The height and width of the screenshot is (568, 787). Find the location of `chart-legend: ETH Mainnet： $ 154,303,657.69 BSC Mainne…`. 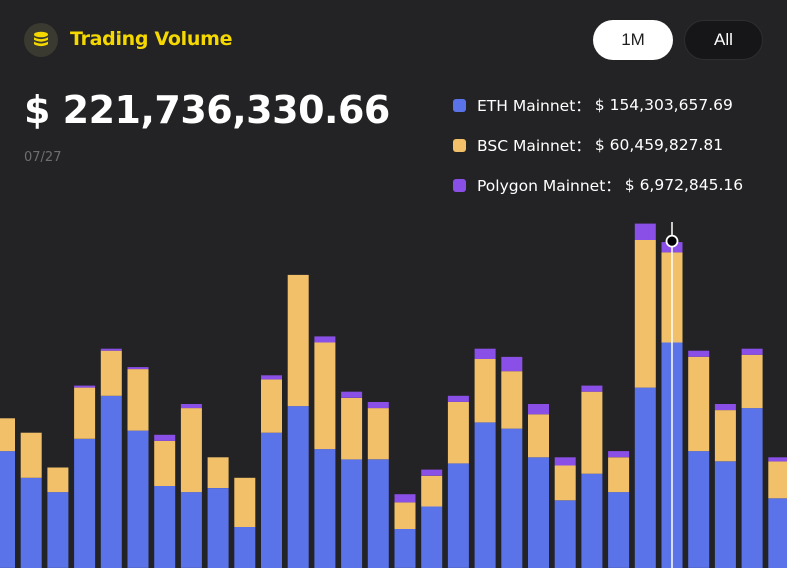

chart-legend: ETH Mainnet： $ 154,303,657.69 BSC Mainne… is located at coordinates (598, 154).